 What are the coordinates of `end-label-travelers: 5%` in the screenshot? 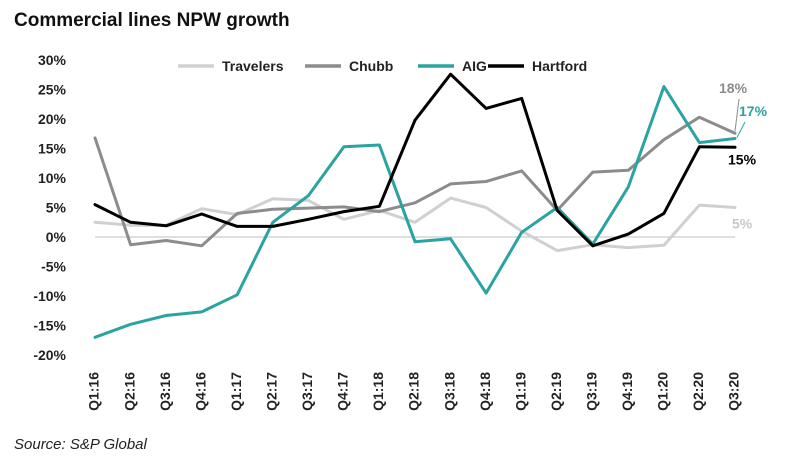 It's located at (742, 224).